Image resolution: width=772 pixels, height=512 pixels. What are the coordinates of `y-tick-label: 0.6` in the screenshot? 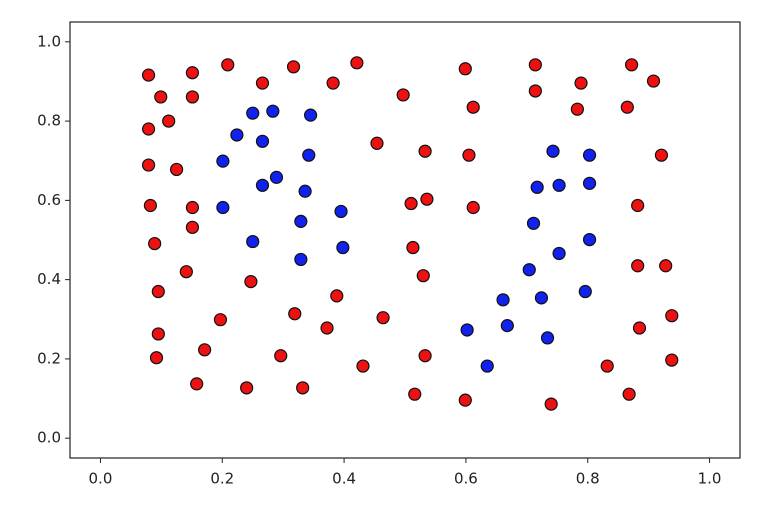 It's located at (49, 200).